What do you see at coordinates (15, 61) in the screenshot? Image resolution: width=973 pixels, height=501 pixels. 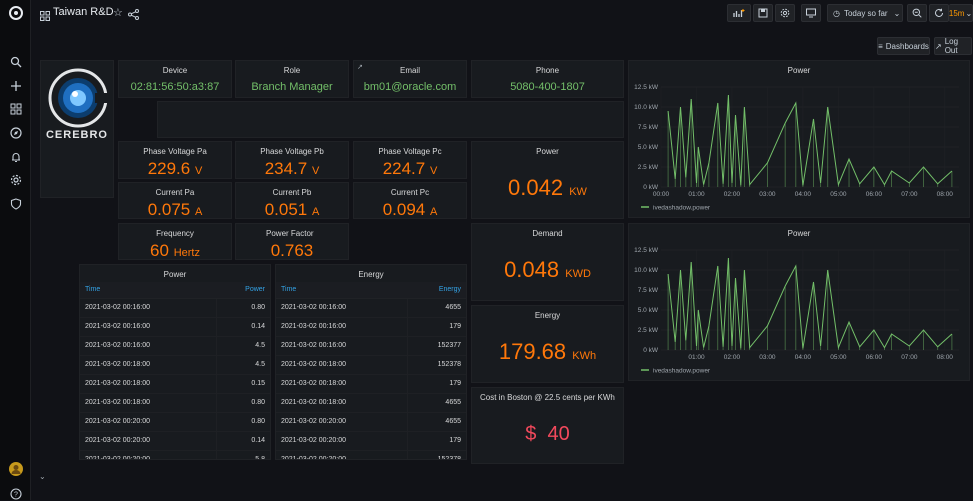 I see `search-icon` at bounding box center [15, 61].